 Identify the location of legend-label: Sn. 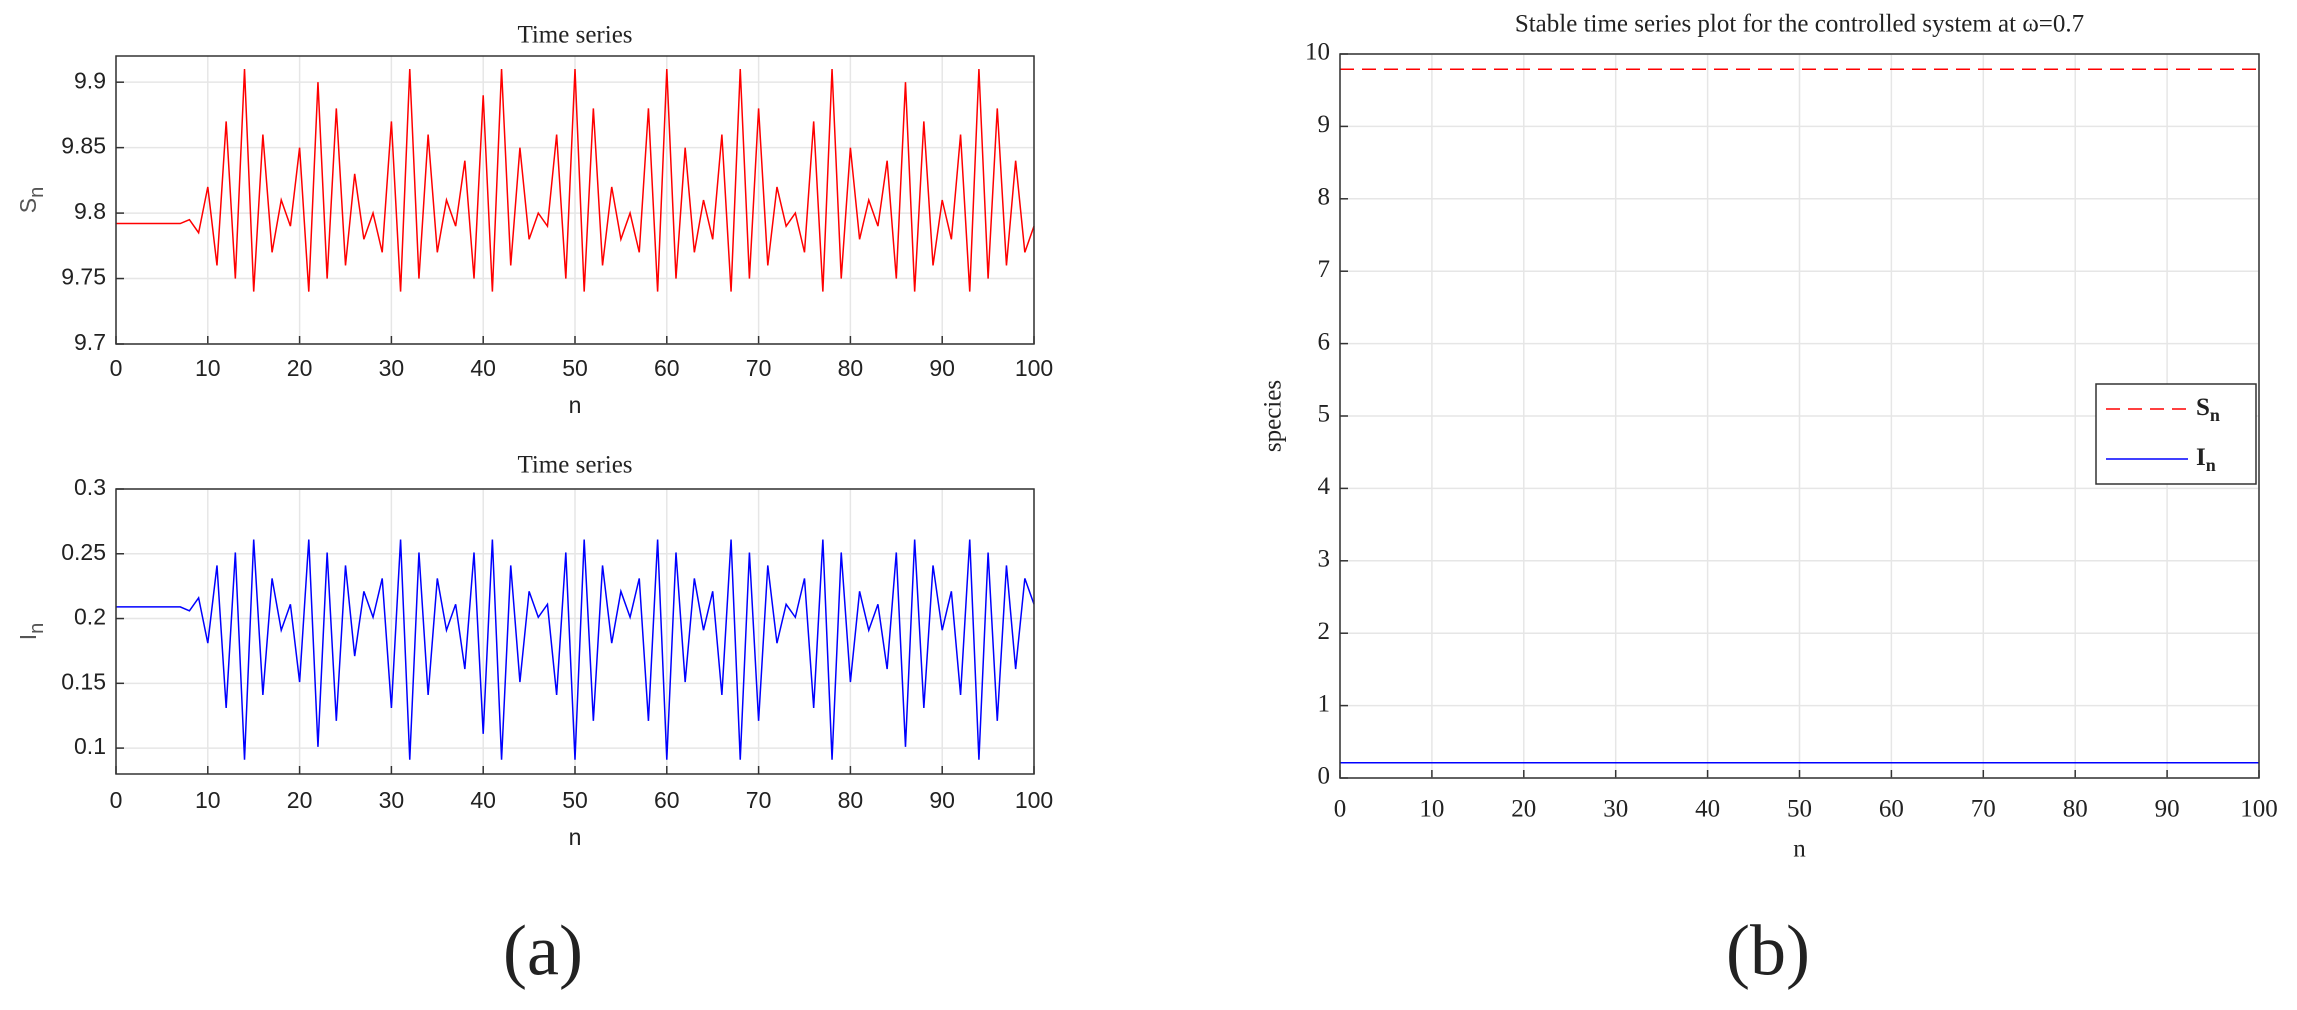
(2208, 409).